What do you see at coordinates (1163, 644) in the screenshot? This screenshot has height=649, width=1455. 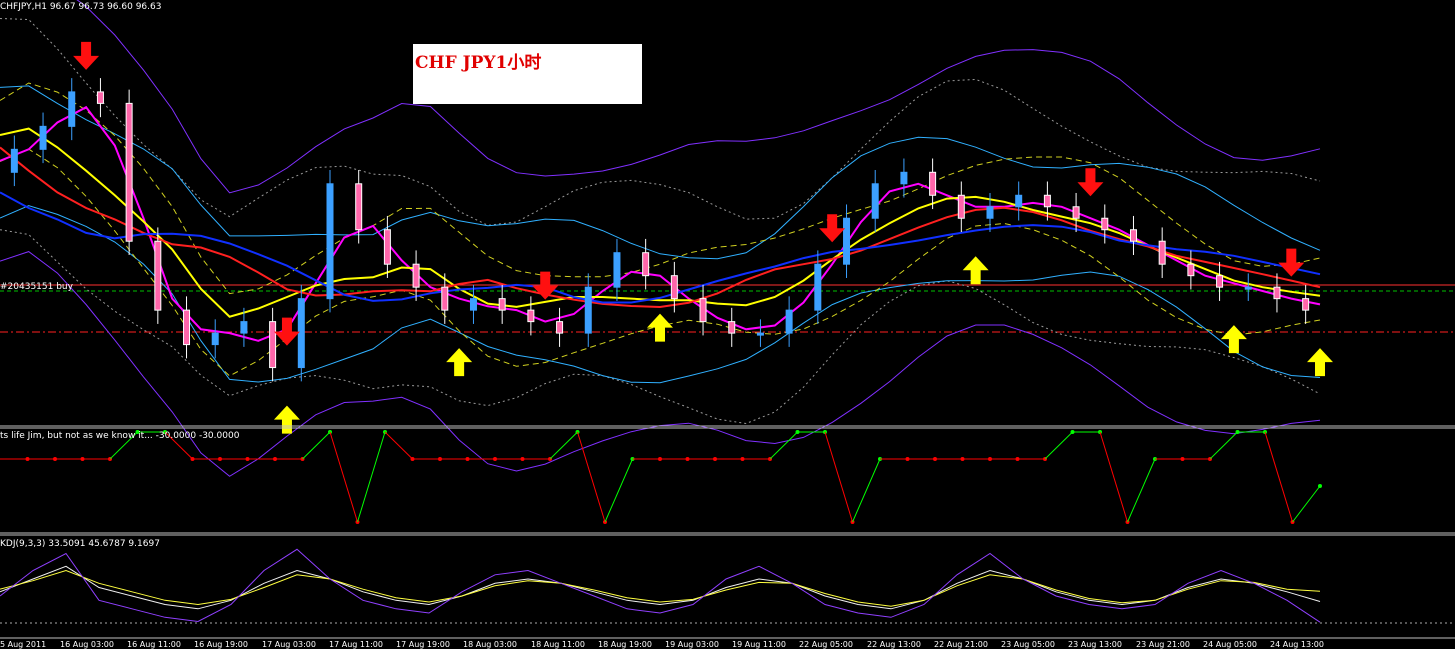 I see `x-tick-label: 23 Aug 21:00` at bounding box center [1163, 644].